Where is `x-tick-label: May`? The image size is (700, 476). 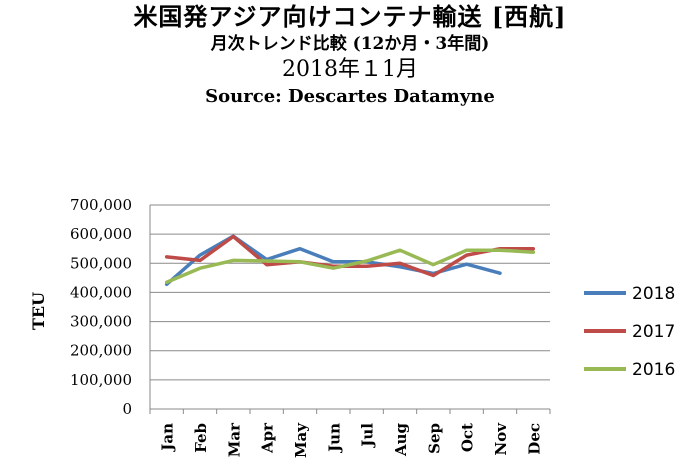
x-tick-label: May is located at coordinates (301, 440).